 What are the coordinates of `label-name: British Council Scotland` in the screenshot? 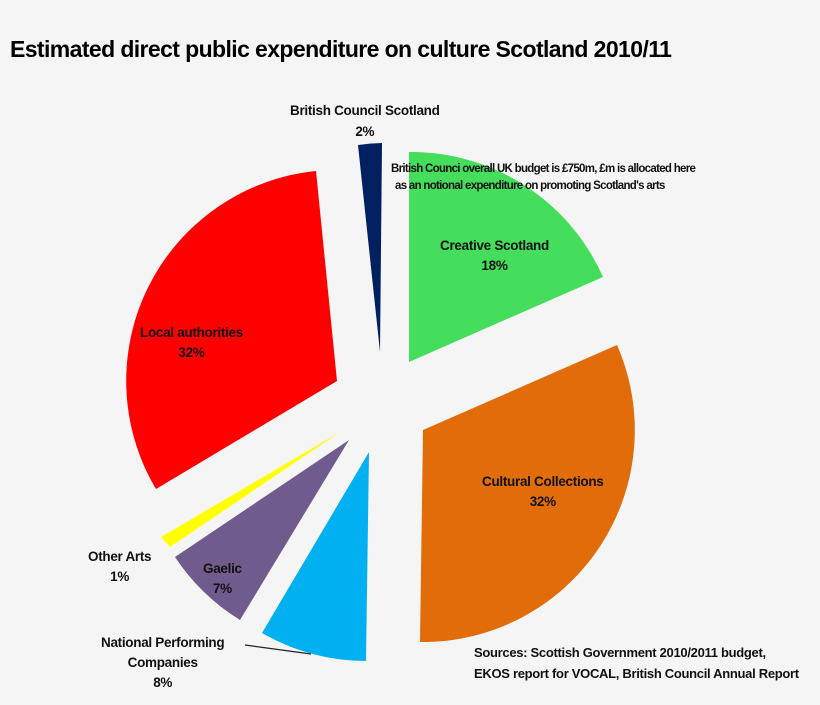 It's located at (365, 110).